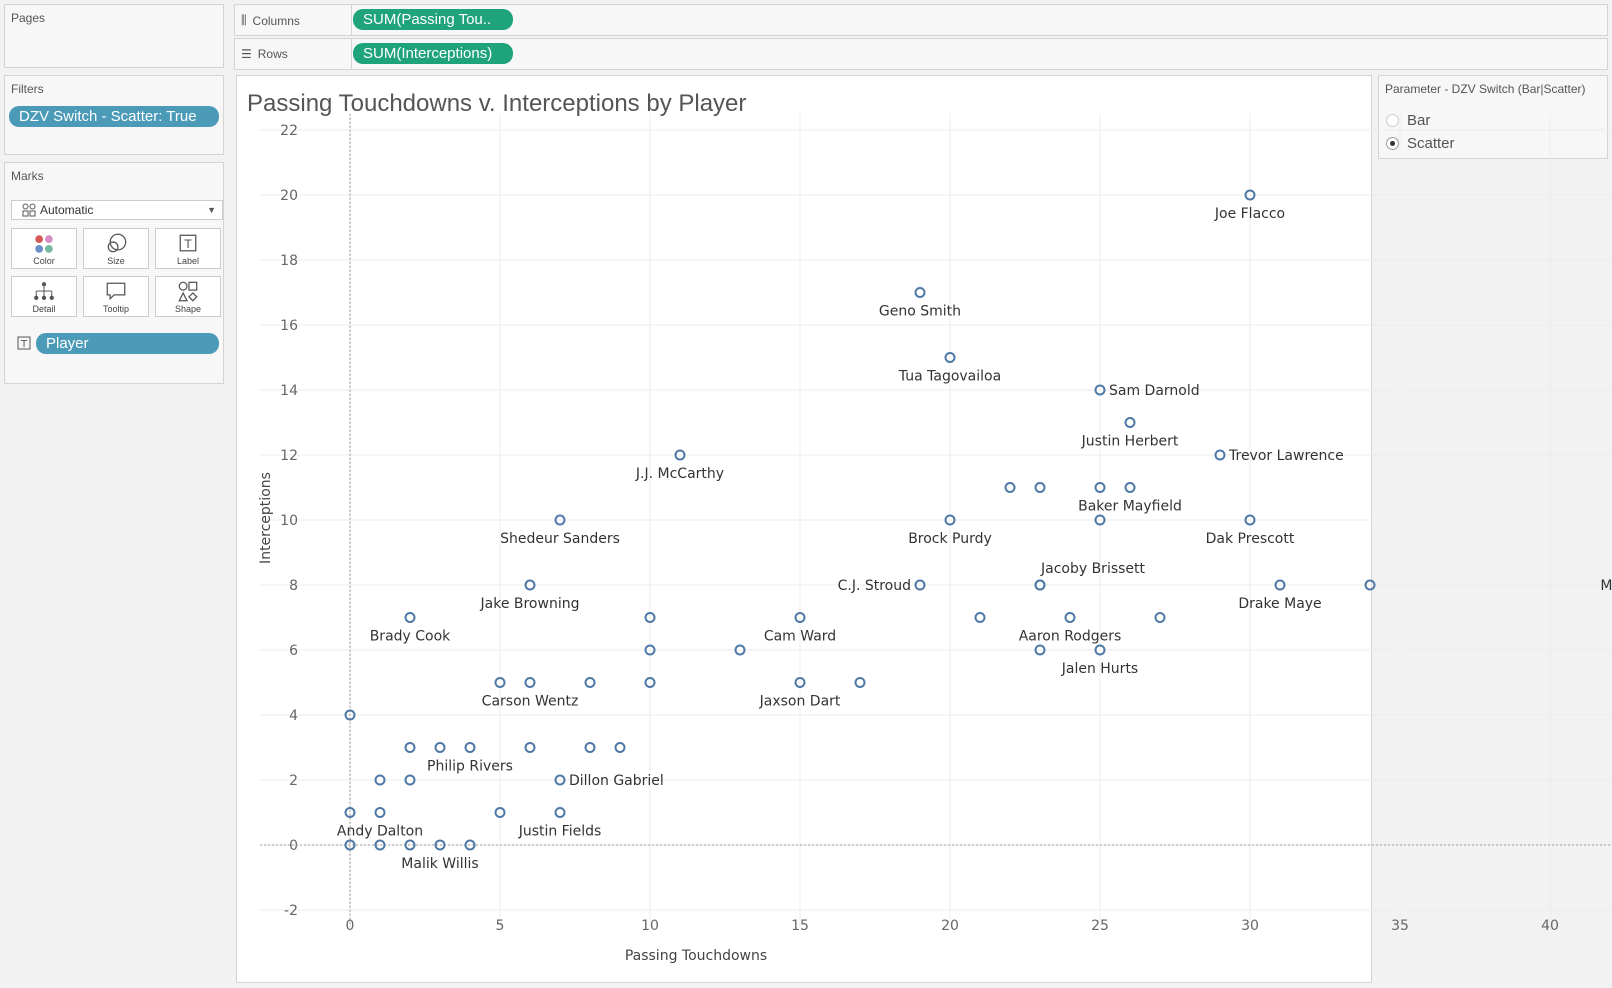 The width and height of the screenshot is (1612, 988). I want to click on filters-title: Filters, so click(27, 89).